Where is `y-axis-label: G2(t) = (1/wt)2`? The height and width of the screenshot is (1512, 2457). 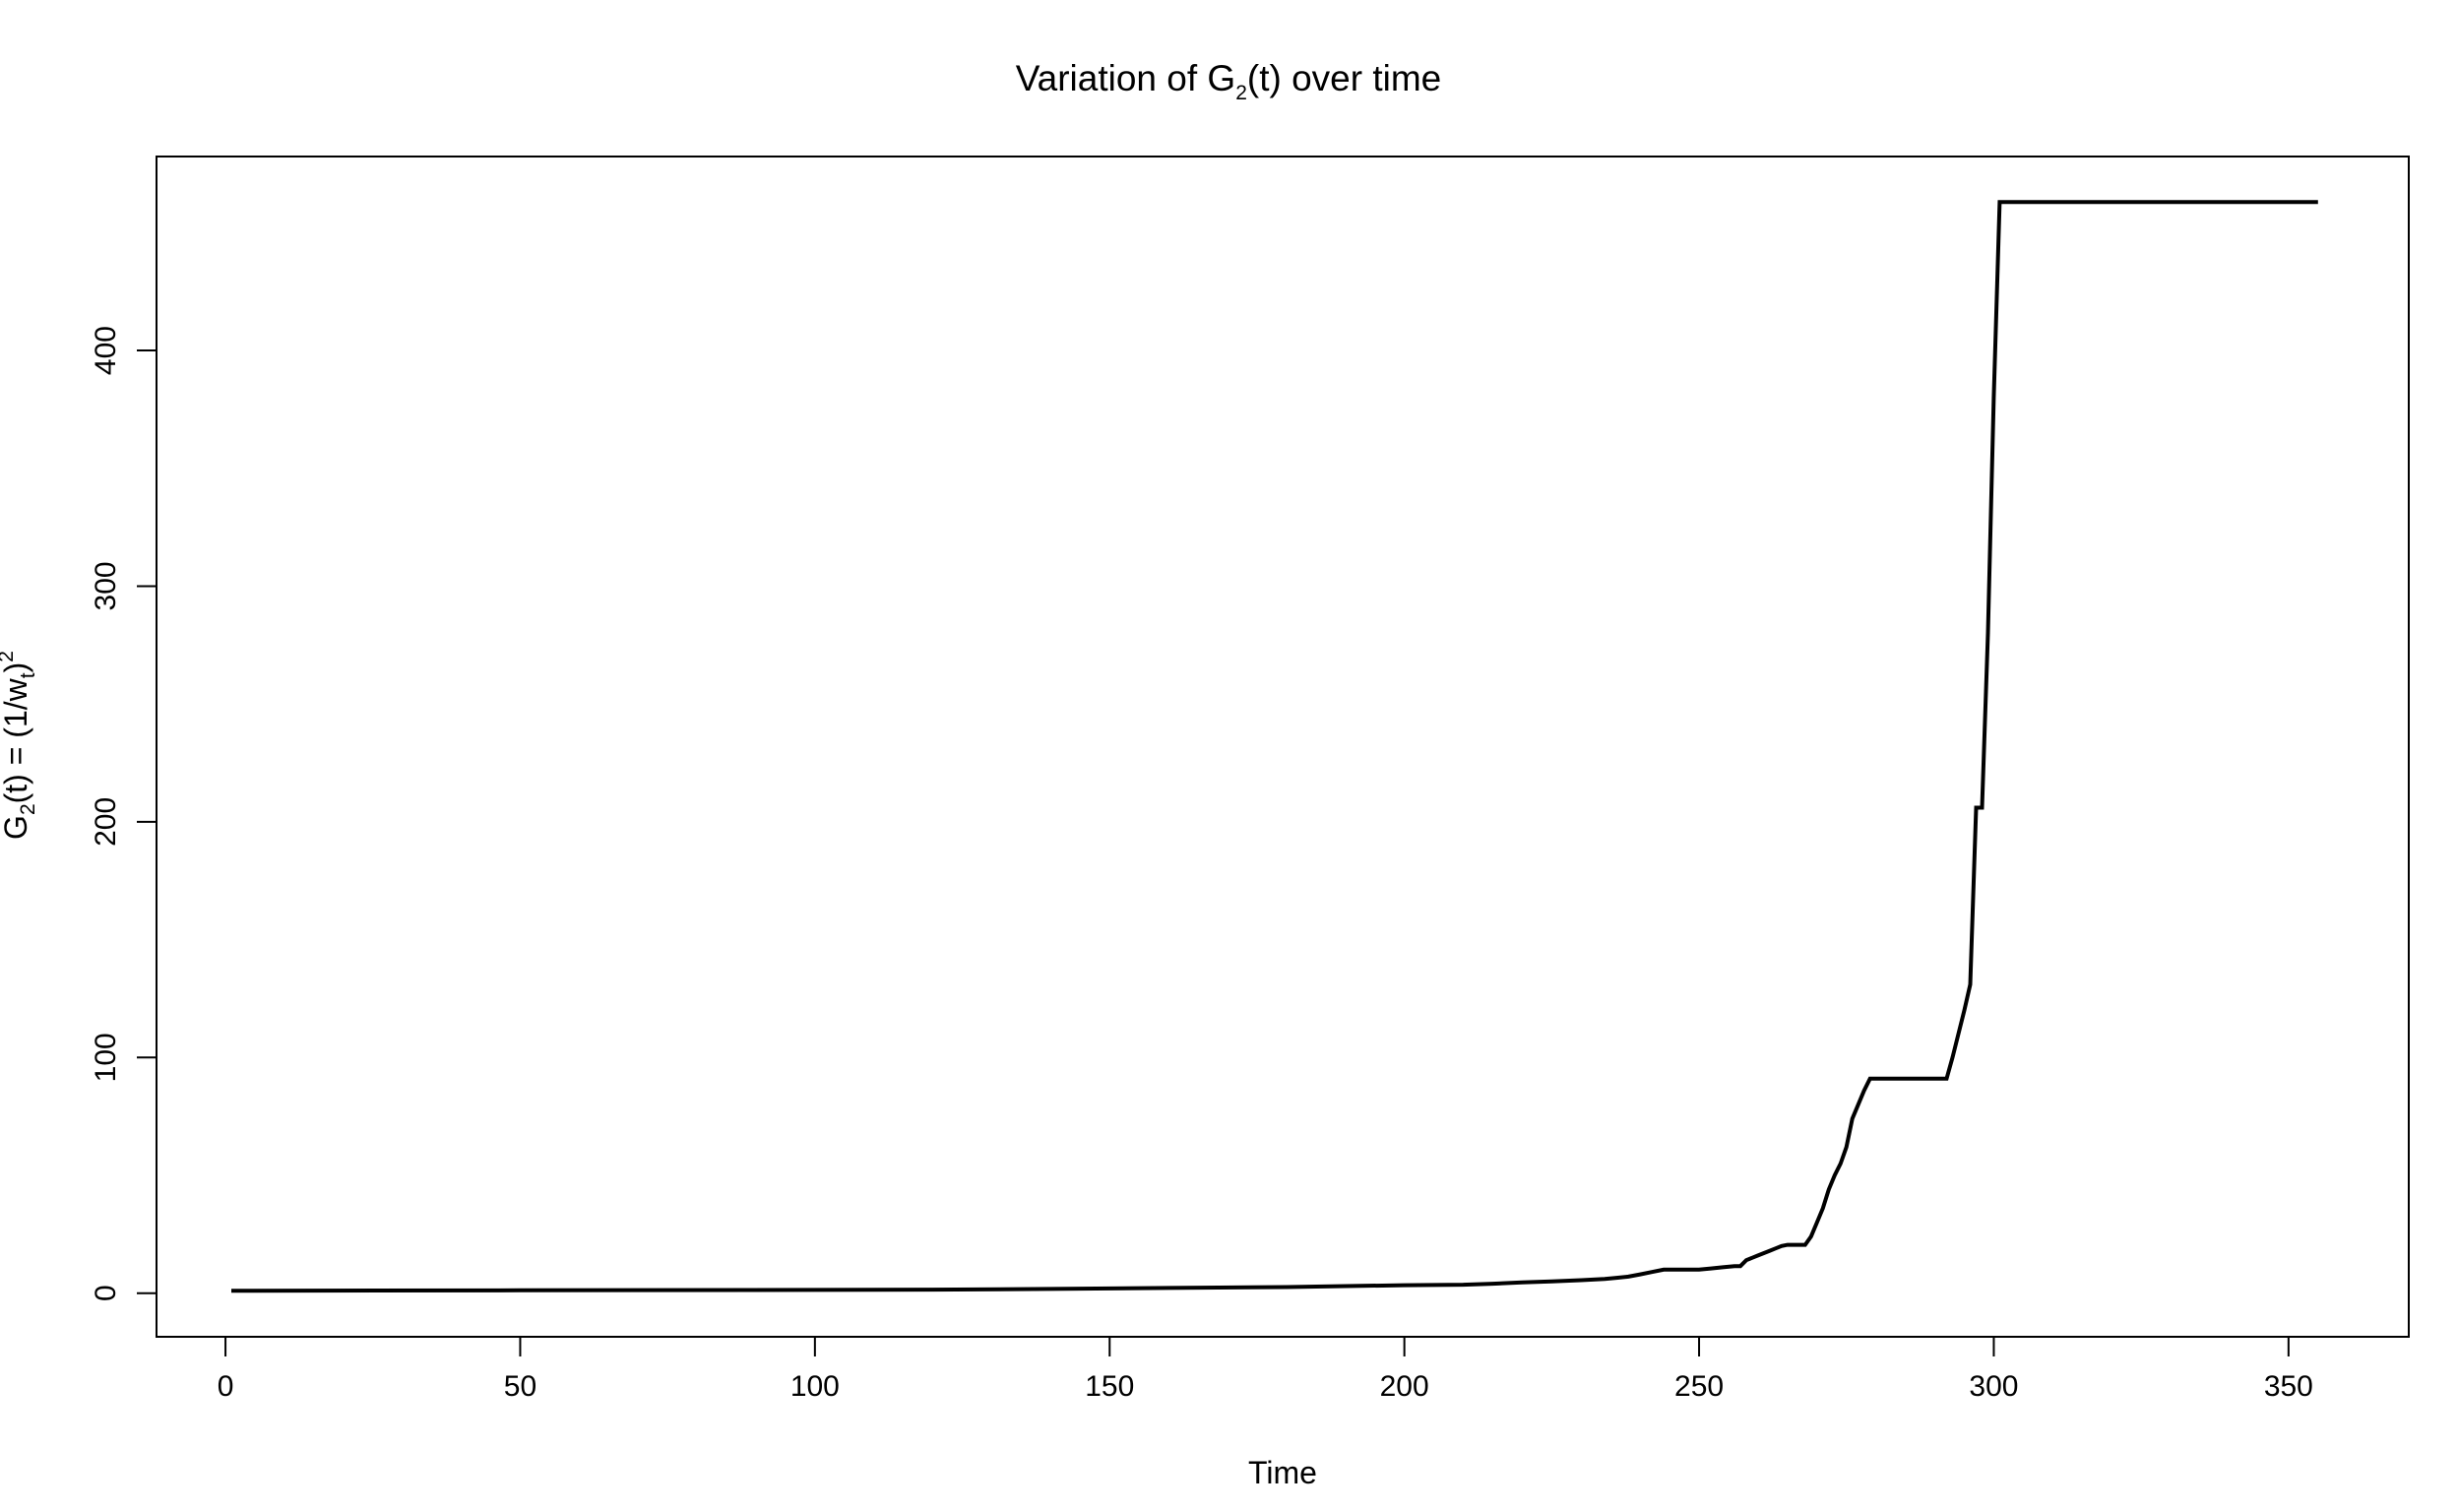
y-axis-label: G2(t) = (1/wt)2 is located at coordinates (19, 745).